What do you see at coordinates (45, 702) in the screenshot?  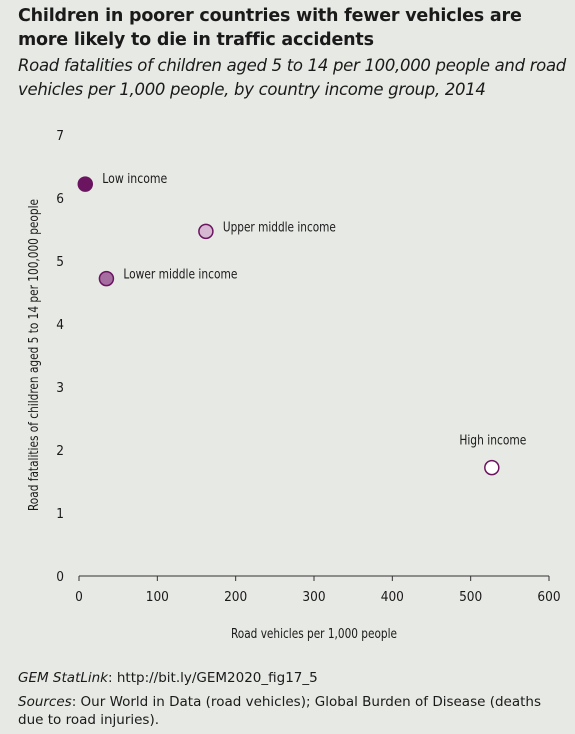 I see `sources-label: Sources` at bounding box center [45, 702].